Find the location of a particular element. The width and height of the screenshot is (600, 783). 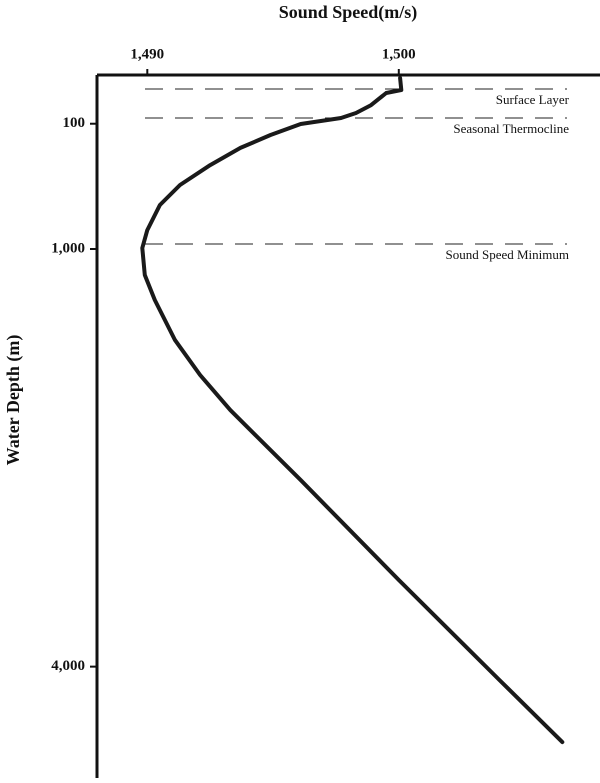

reference-label: Sound Speed Minimum is located at coordinates (507, 254).